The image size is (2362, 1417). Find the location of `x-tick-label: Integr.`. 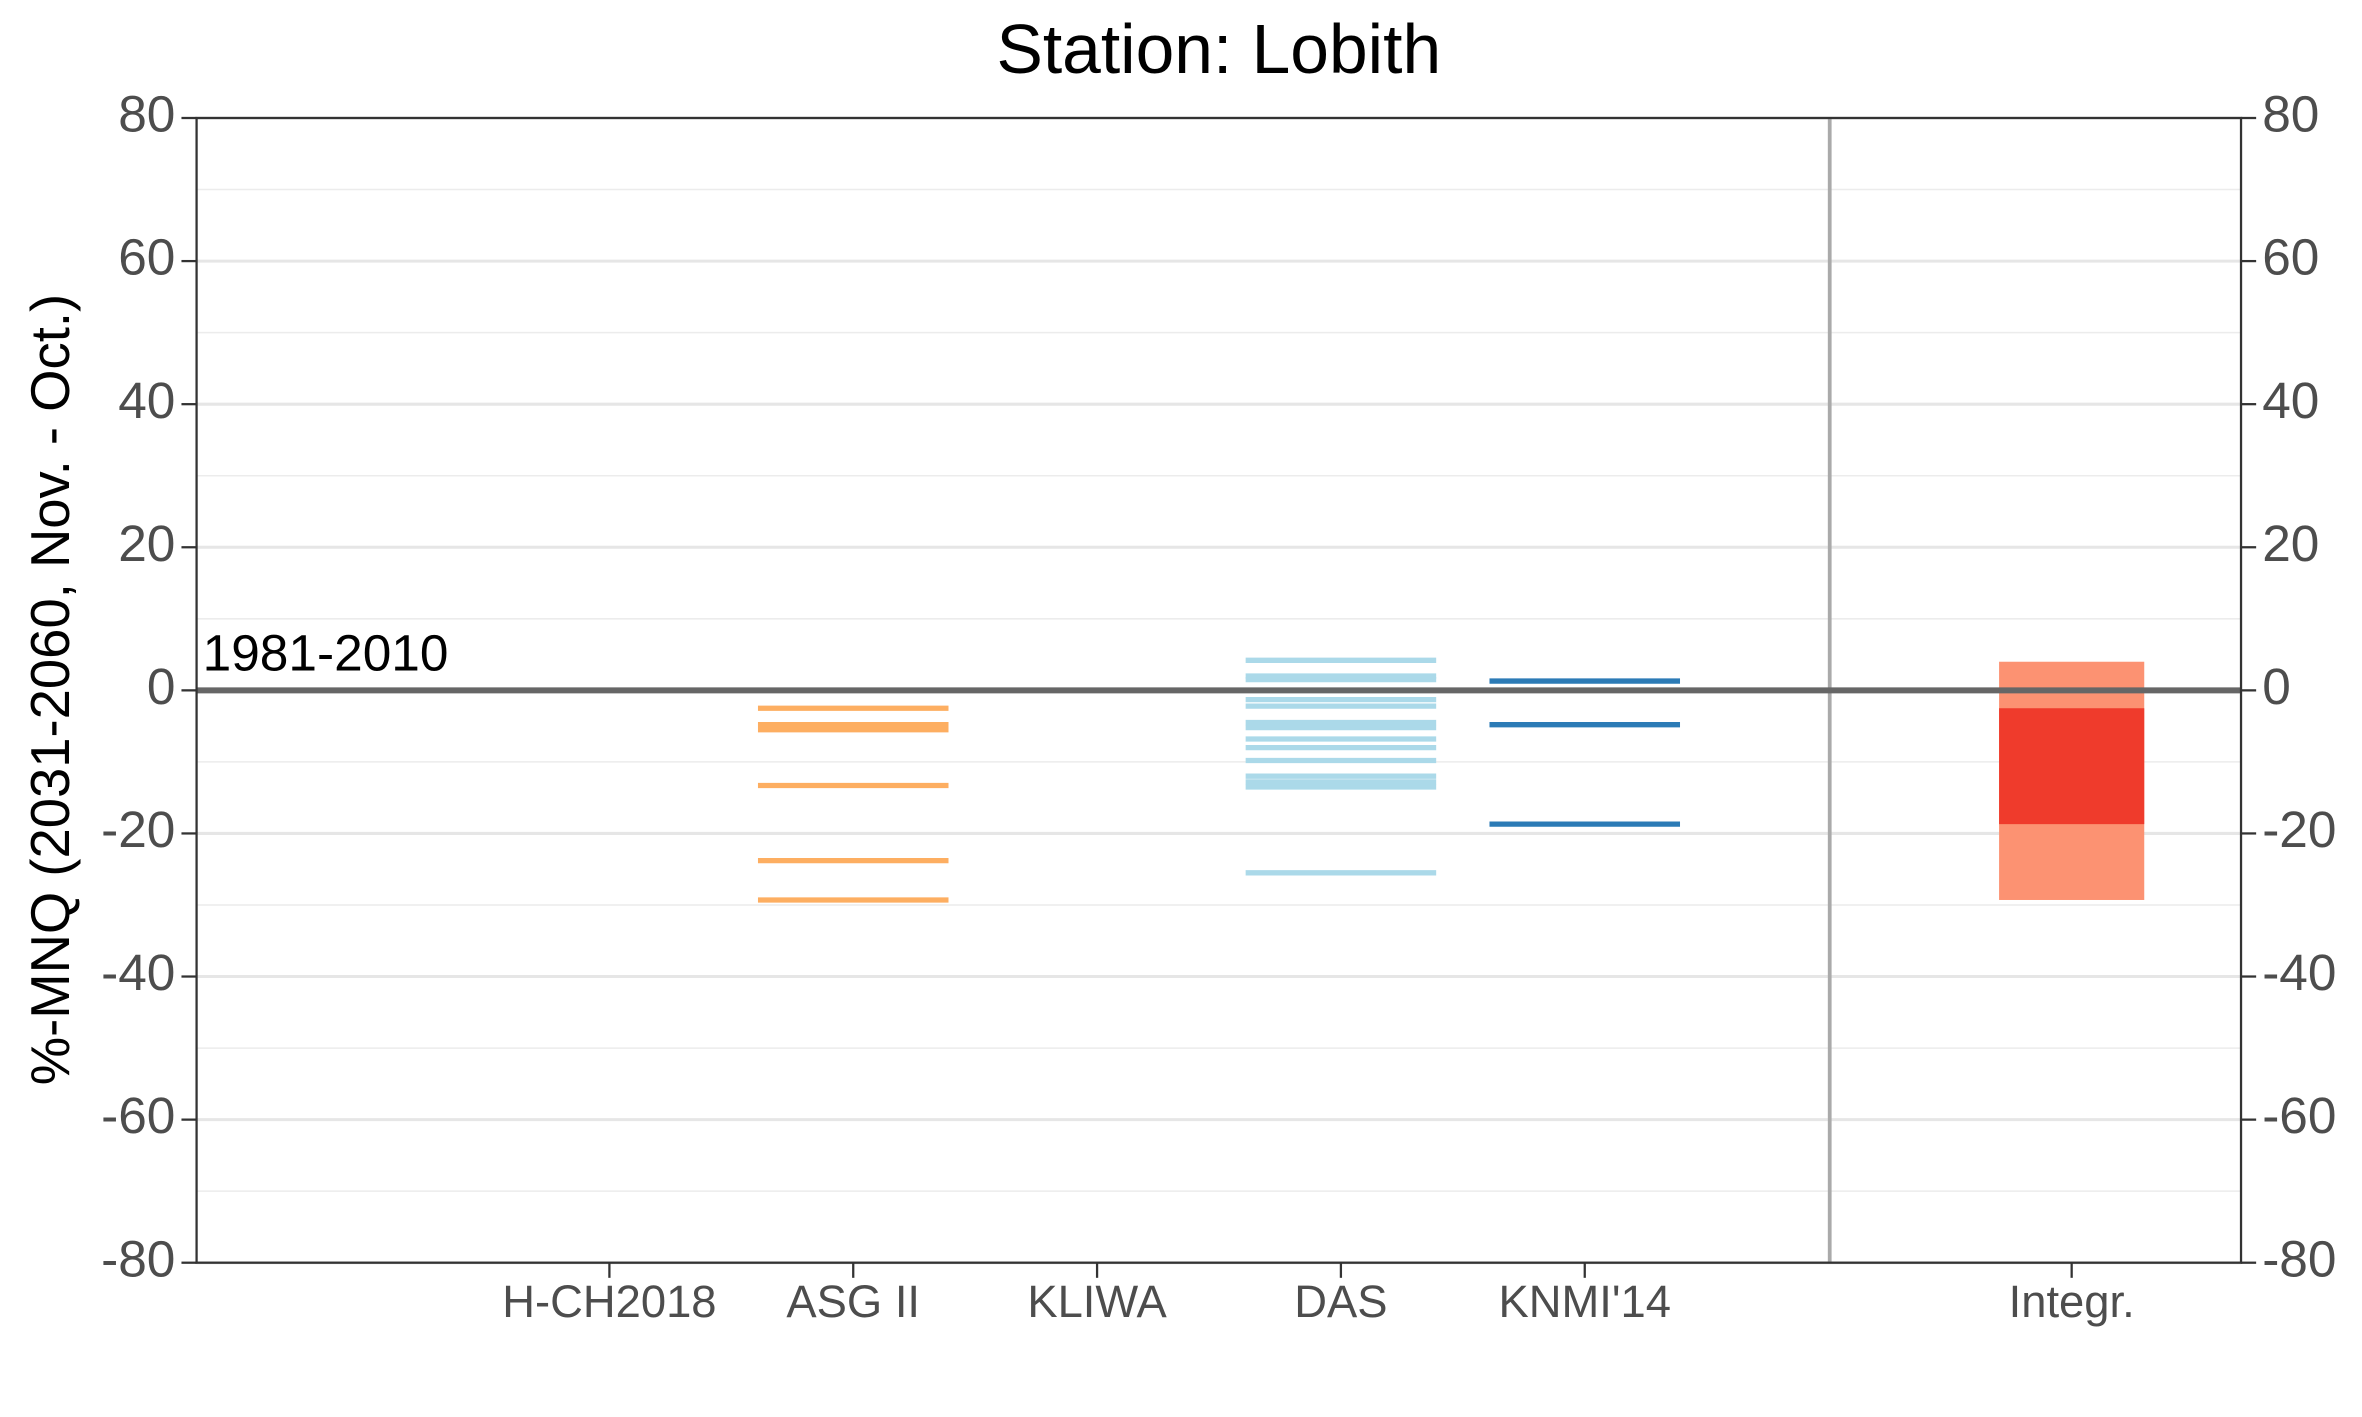

x-tick-label: Integr. is located at coordinates (2072, 1301).